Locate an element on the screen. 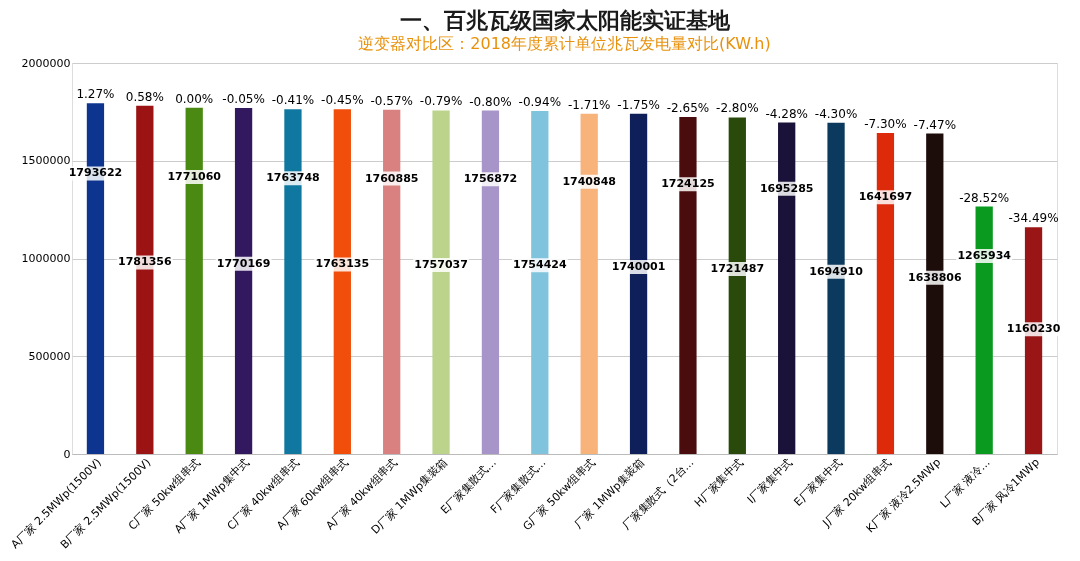  data-label: 1740001 is located at coordinates (638, 266).